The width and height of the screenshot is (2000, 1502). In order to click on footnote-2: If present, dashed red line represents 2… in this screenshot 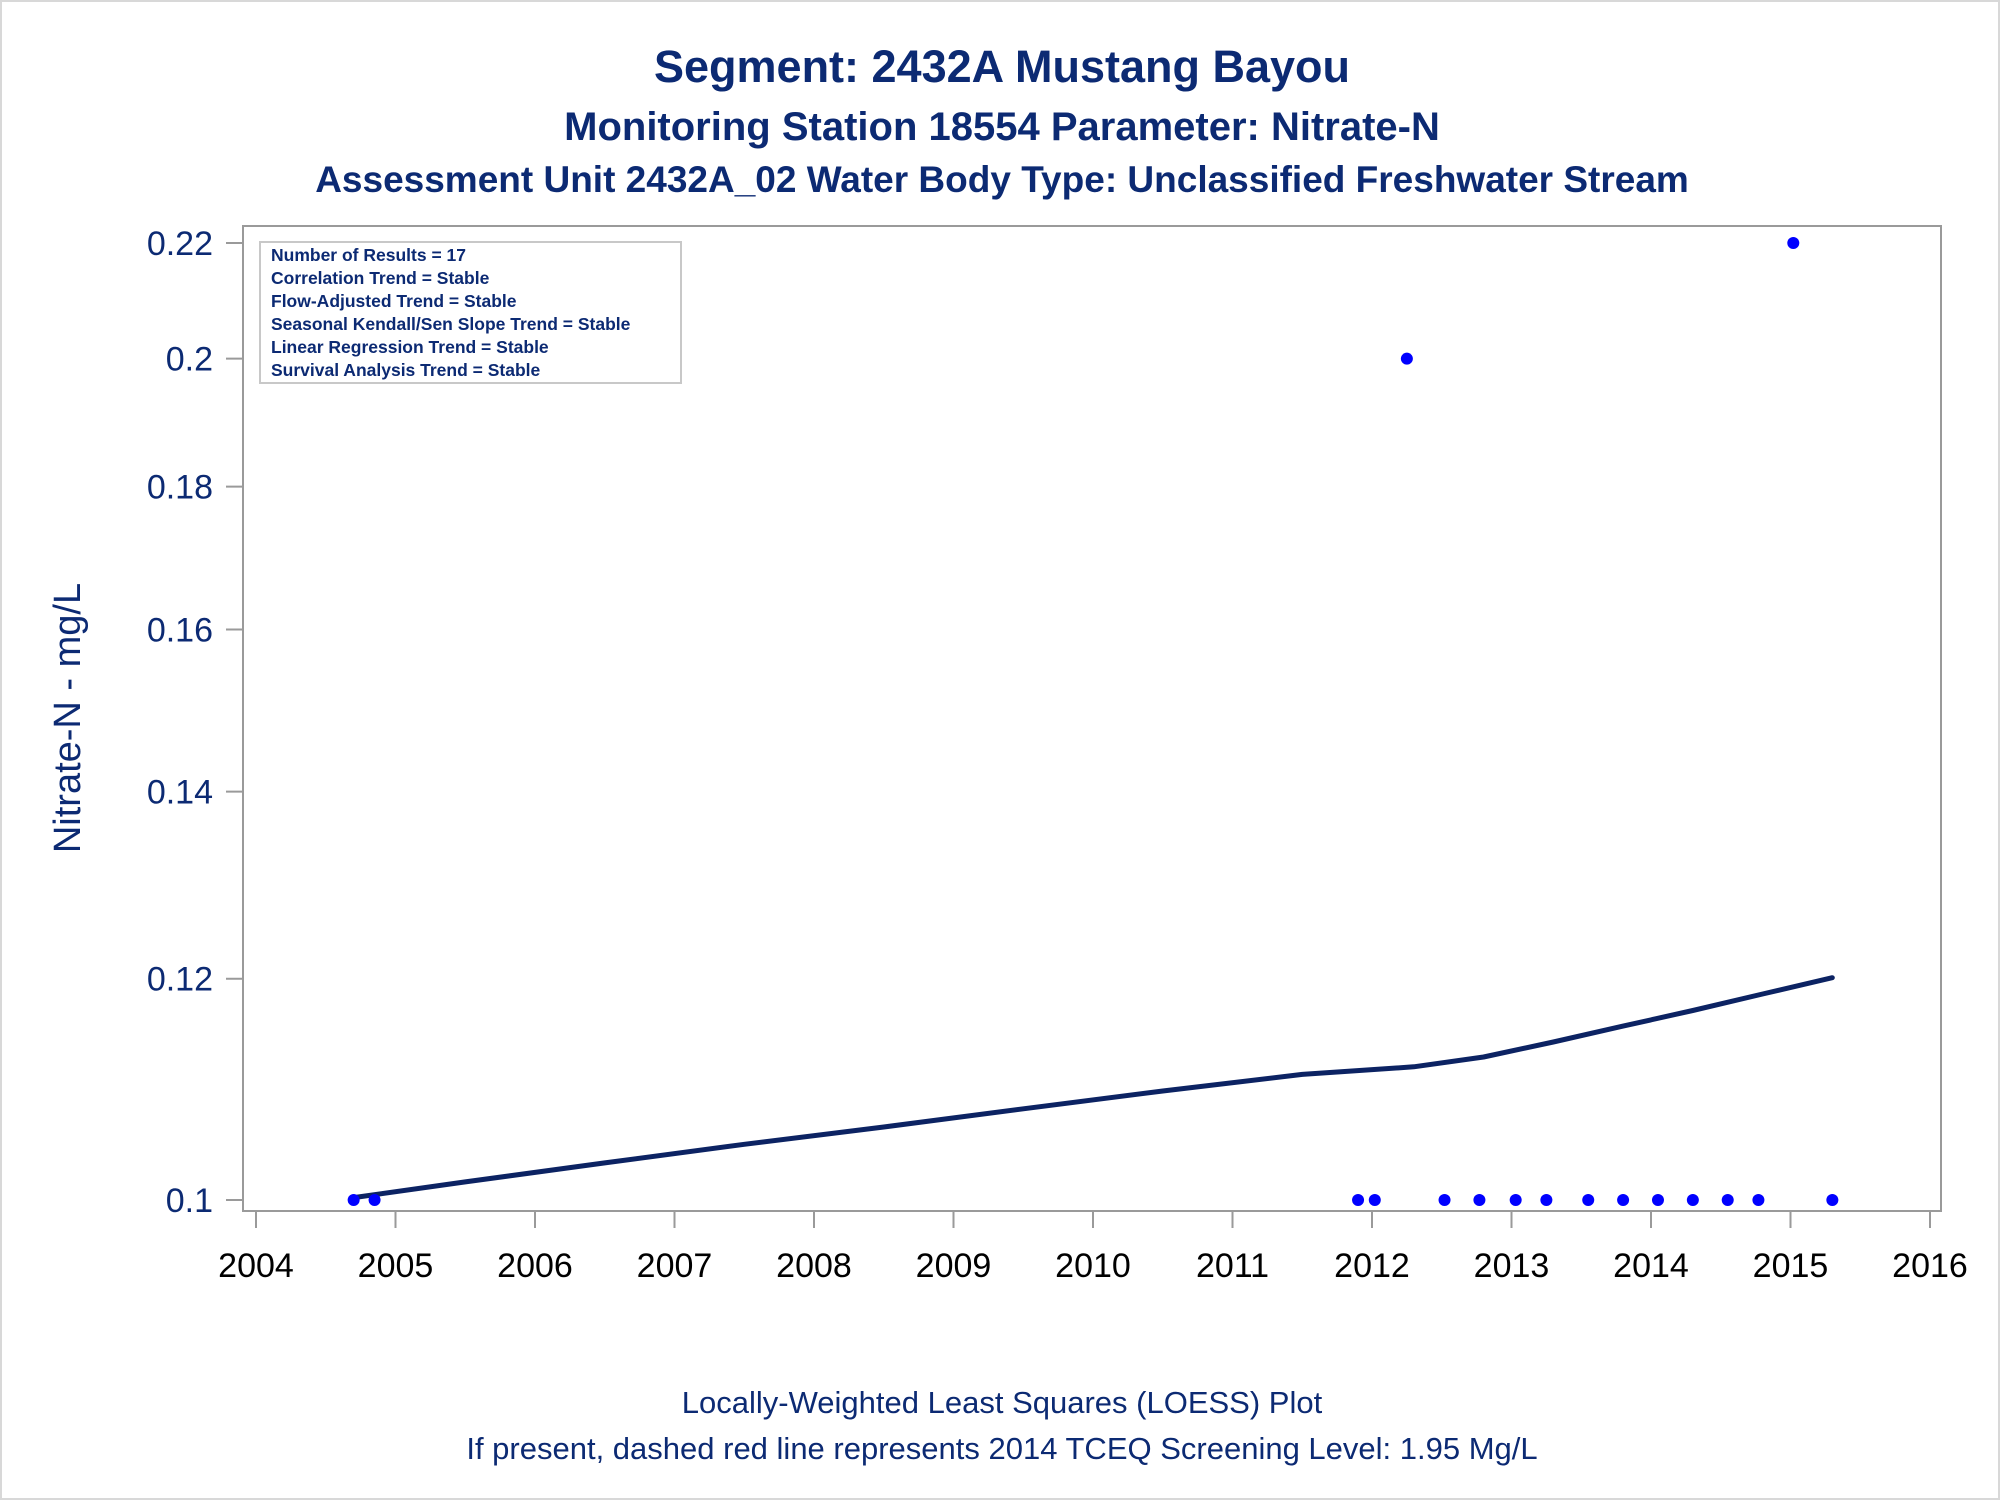, I will do `click(1001, 1448)`.